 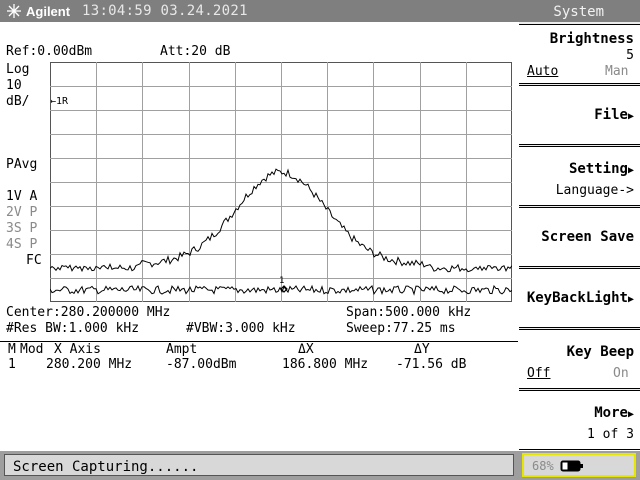 I want to click on key-backlight-softkey: KeyBackLight▶, so click(x=579, y=298).